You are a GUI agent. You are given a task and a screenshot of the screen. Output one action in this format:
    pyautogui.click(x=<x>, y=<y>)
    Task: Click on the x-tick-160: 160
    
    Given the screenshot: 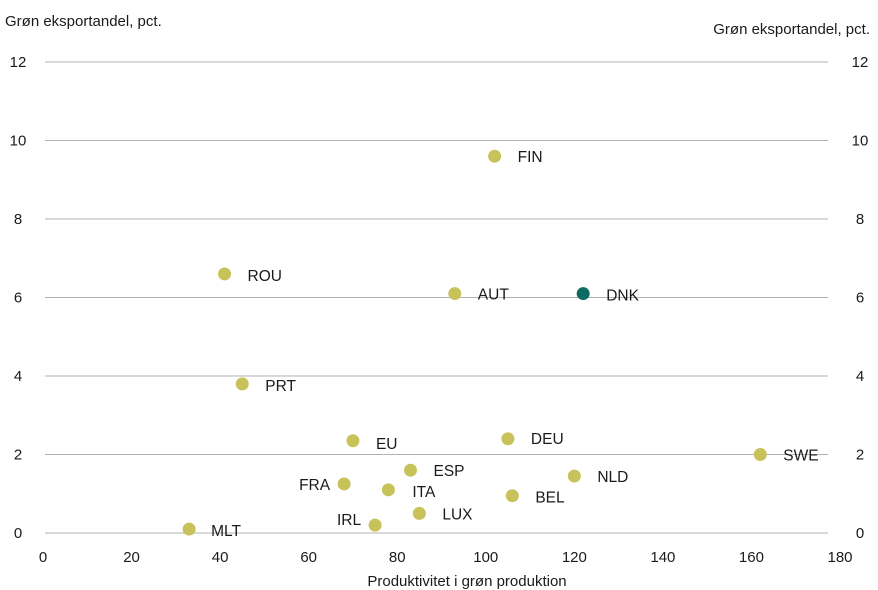 What is the action you would take?
    pyautogui.click(x=751, y=557)
    